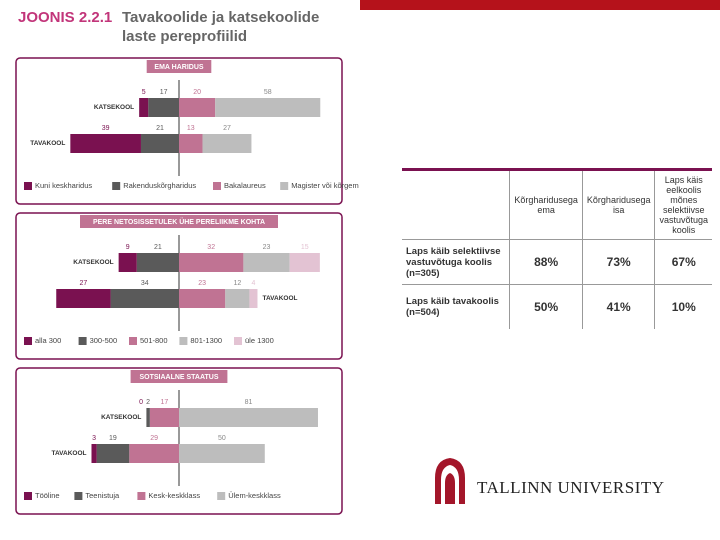 This screenshot has width=720, height=540. I want to click on value-label: 81, so click(249, 402).